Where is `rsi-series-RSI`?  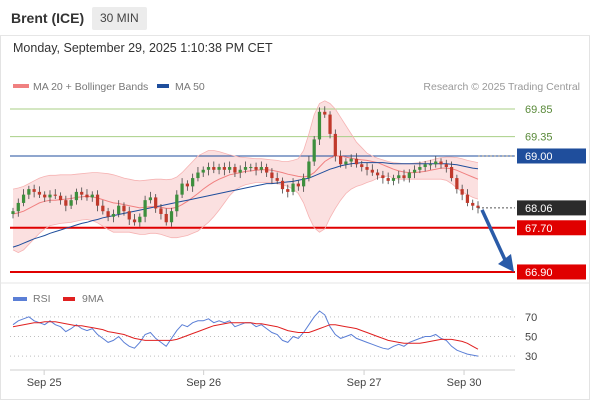
rsi-series-RSI is located at coordinates (245, 333).